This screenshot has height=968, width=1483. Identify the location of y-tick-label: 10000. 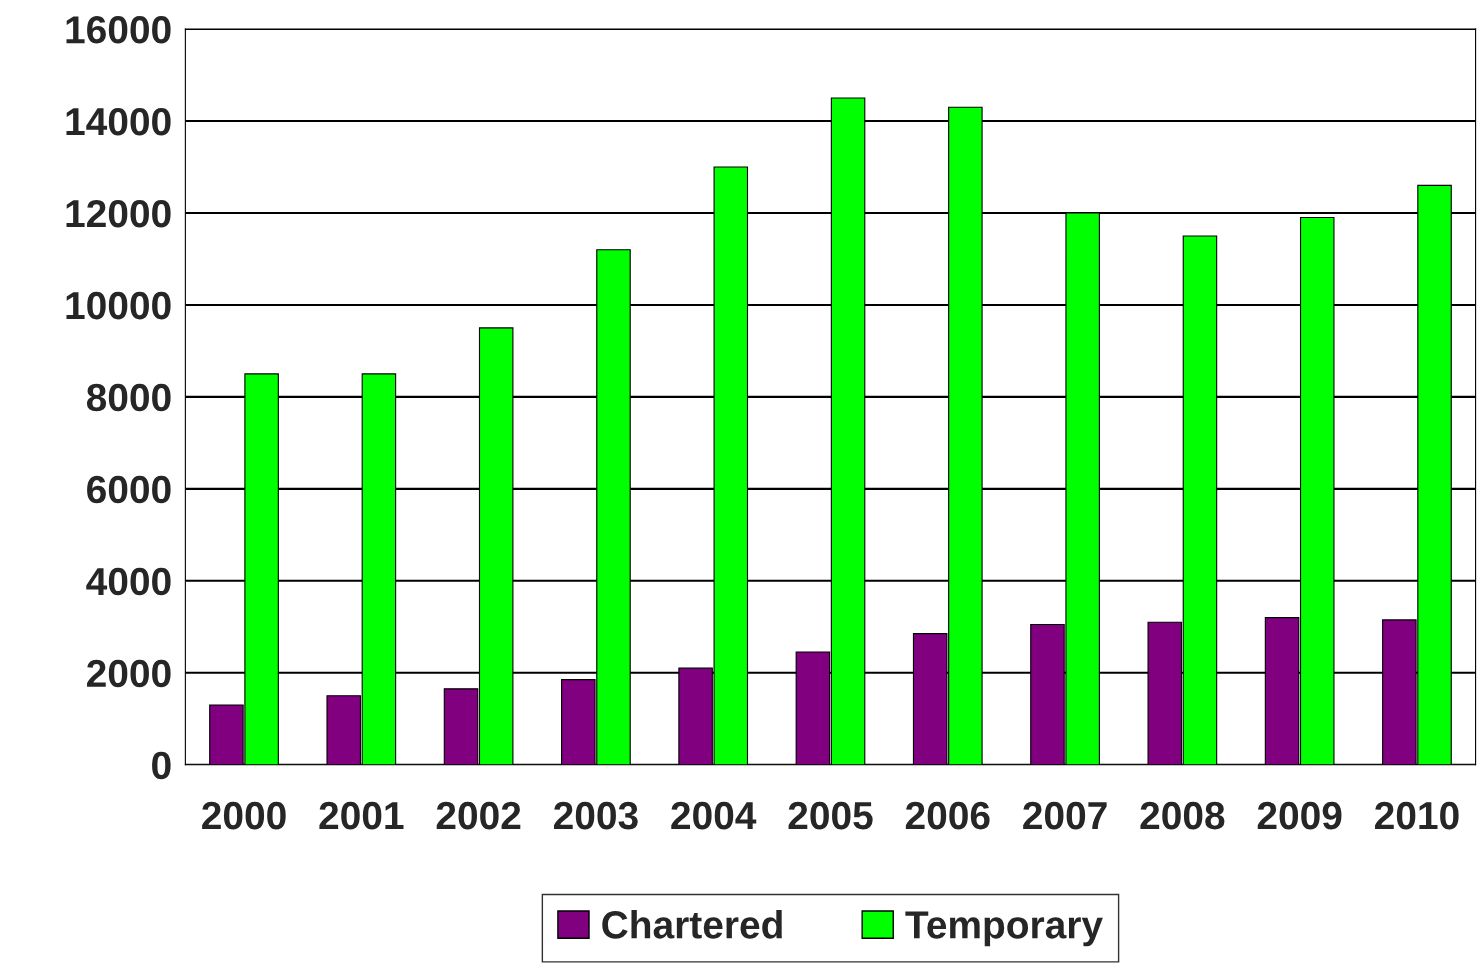
(118, 305).